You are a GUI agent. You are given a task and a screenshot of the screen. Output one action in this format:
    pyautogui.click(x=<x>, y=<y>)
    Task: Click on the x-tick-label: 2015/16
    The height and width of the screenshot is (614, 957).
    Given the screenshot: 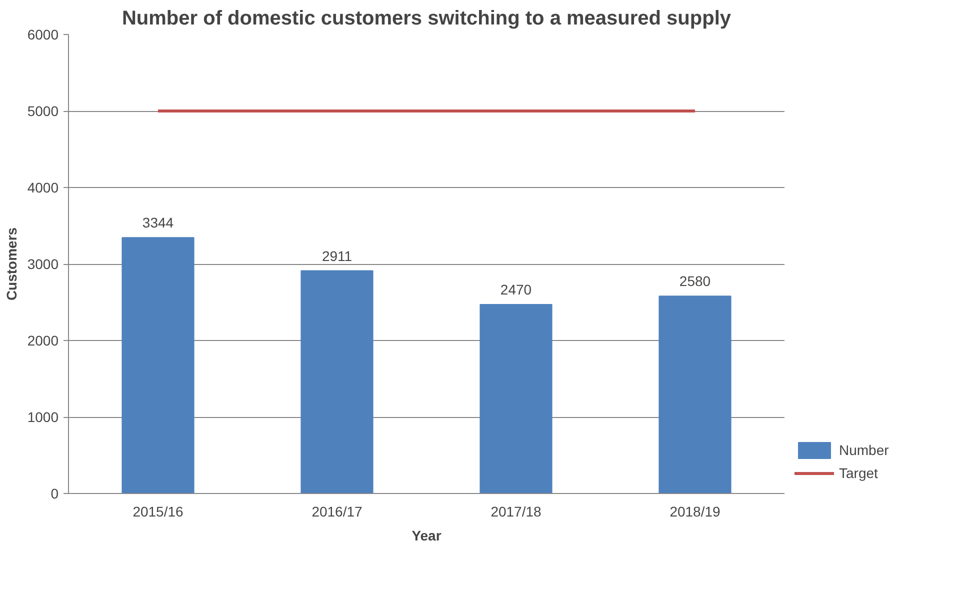 What is the action you would take?
    pyautogui.click(x=158, y=512)
    